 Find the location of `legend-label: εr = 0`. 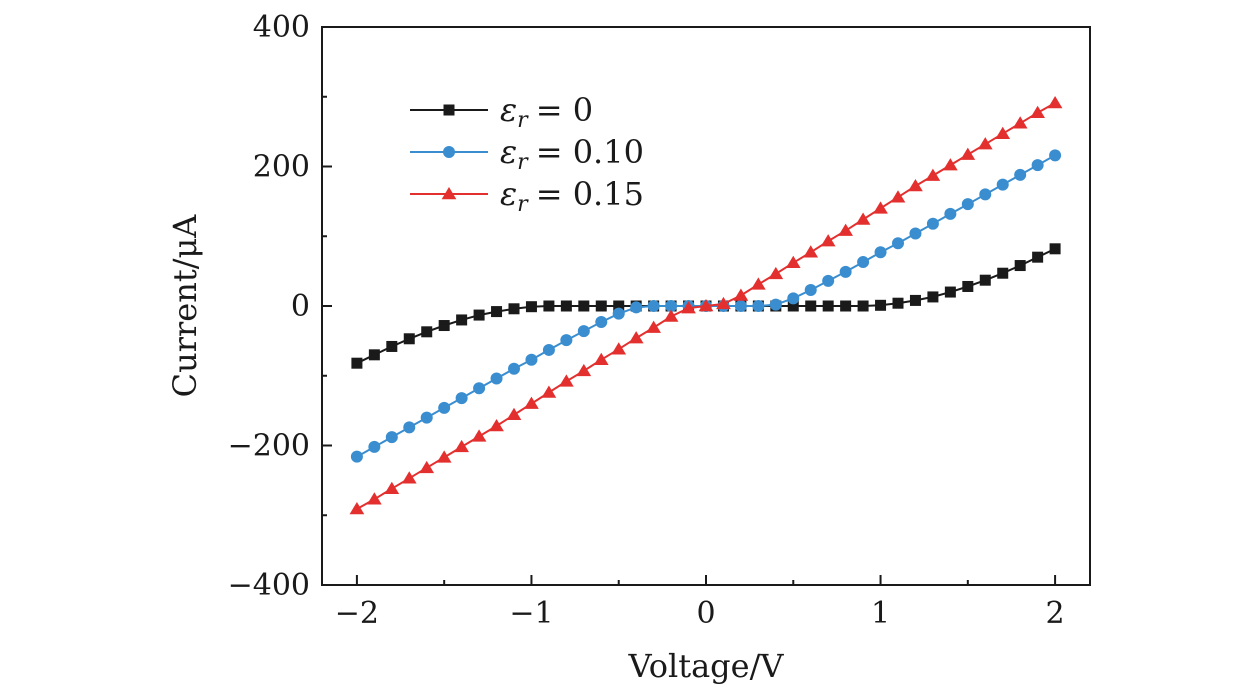

legend-label: εr = 0 is located at coordinates (546, 112).